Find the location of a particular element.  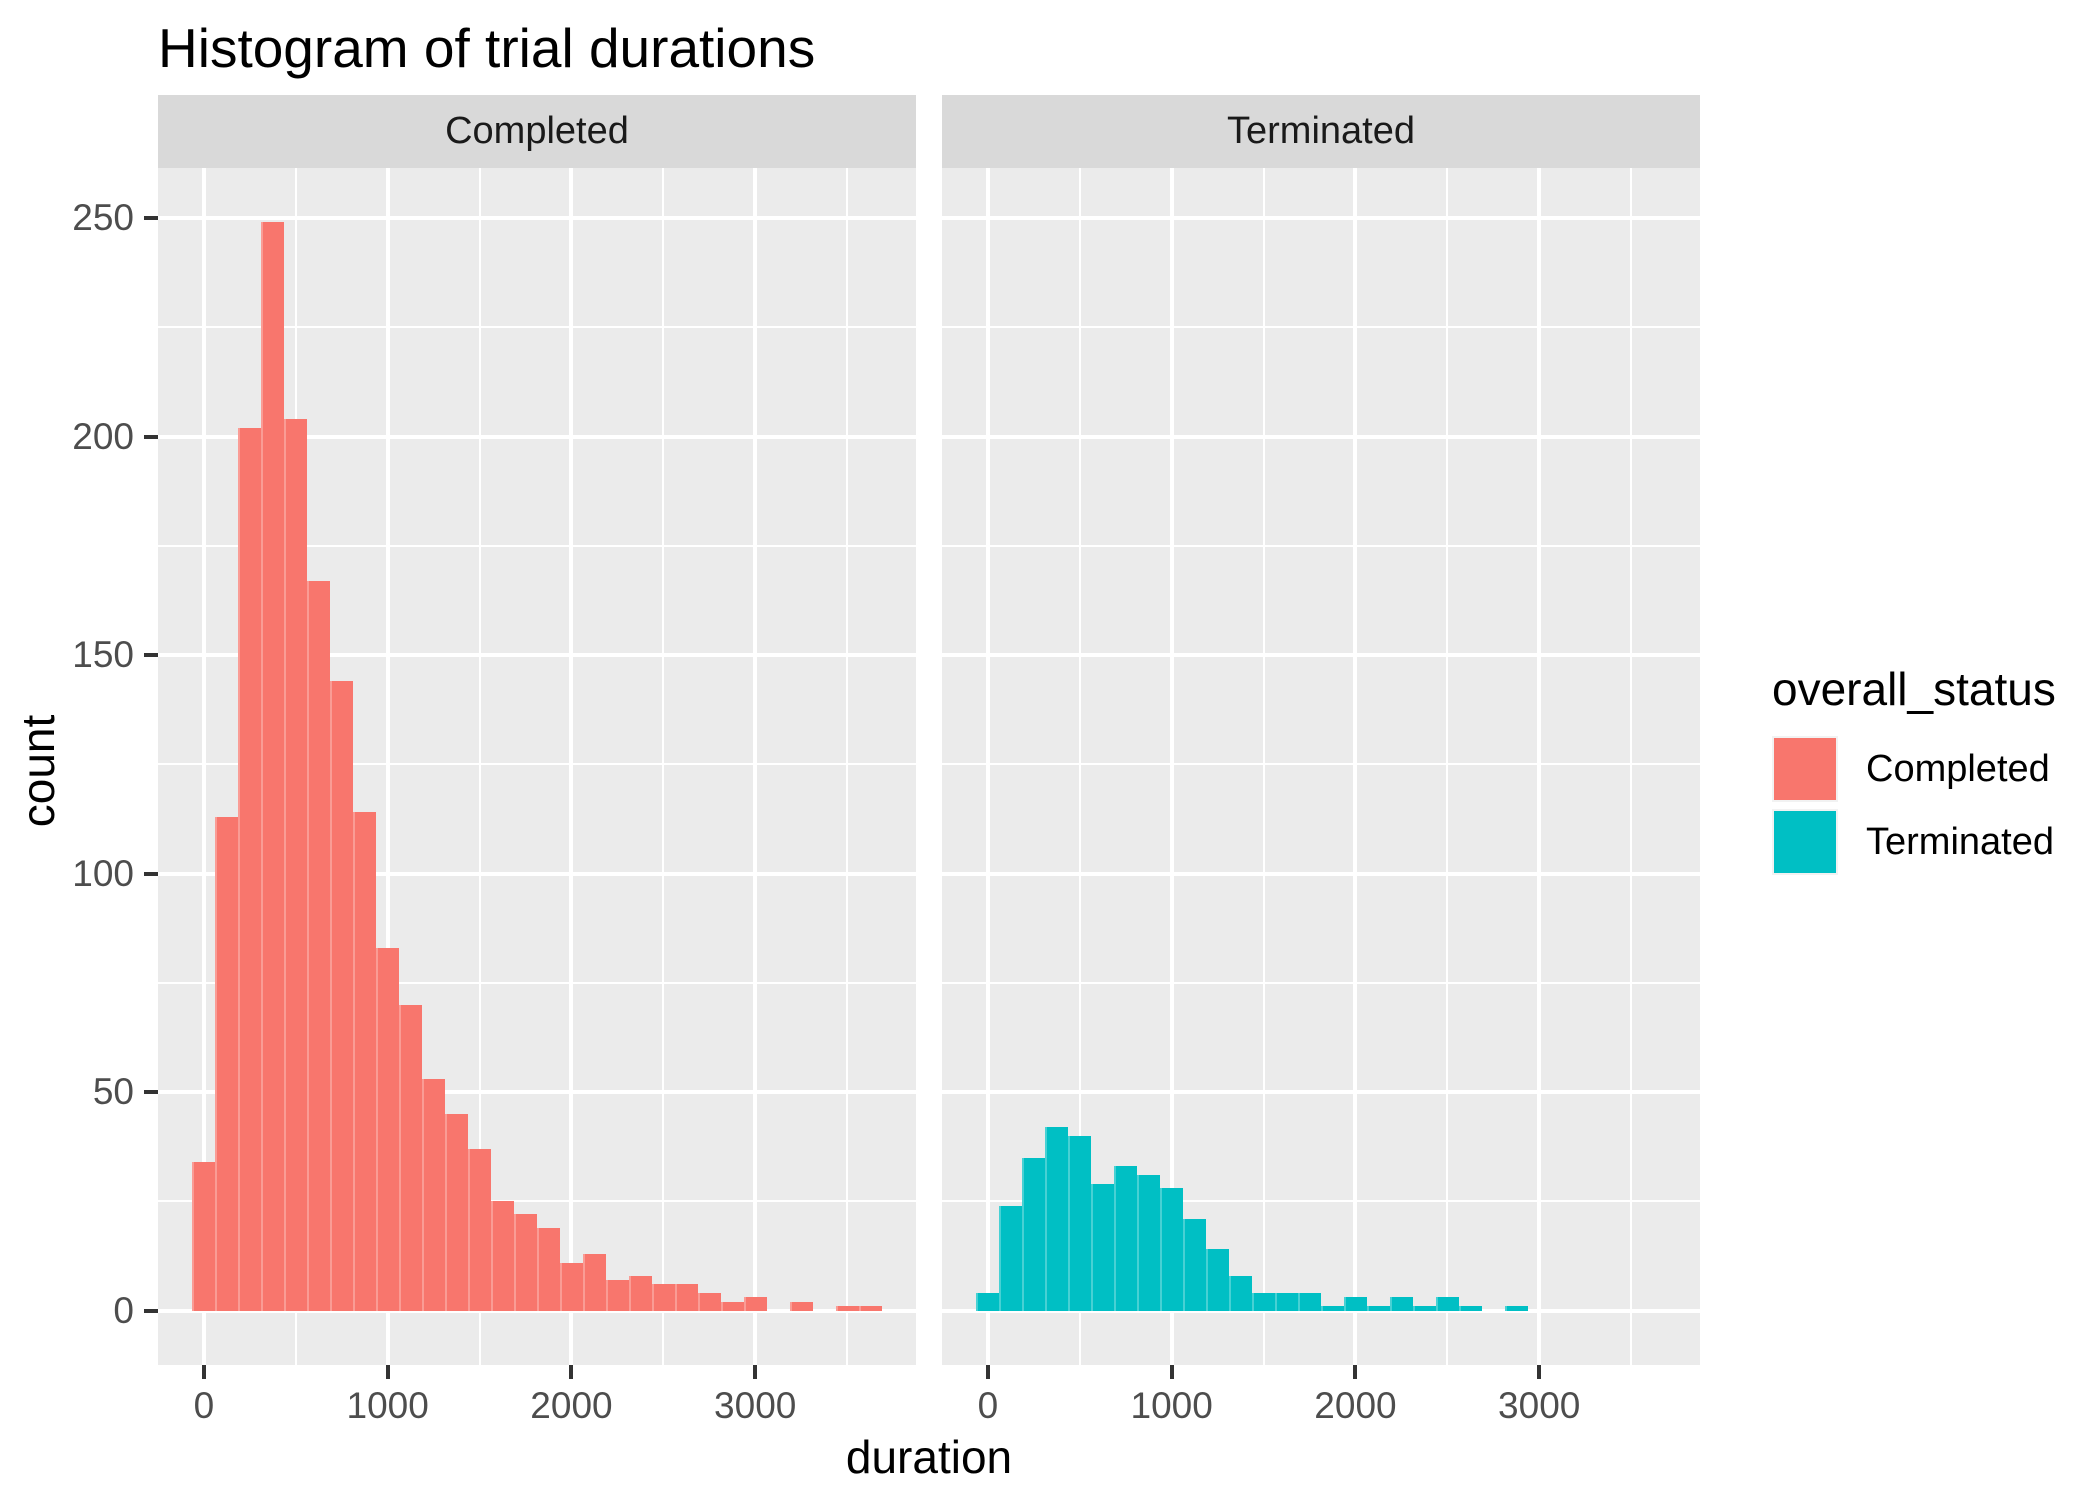

plot-title: Histogram of trial durations is located at coordinates (487, 48).